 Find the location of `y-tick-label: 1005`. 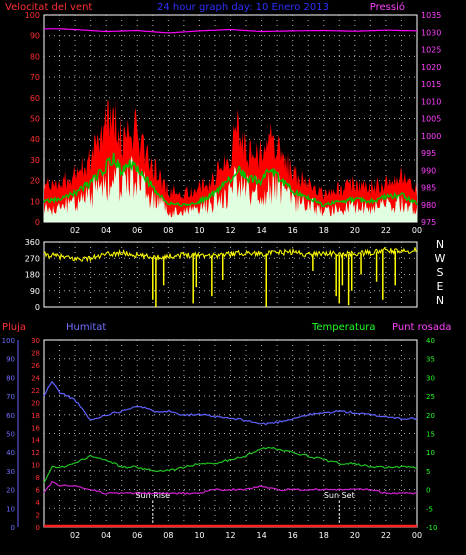

y-tick-label: 1005 is located at coordinates (431, 119).